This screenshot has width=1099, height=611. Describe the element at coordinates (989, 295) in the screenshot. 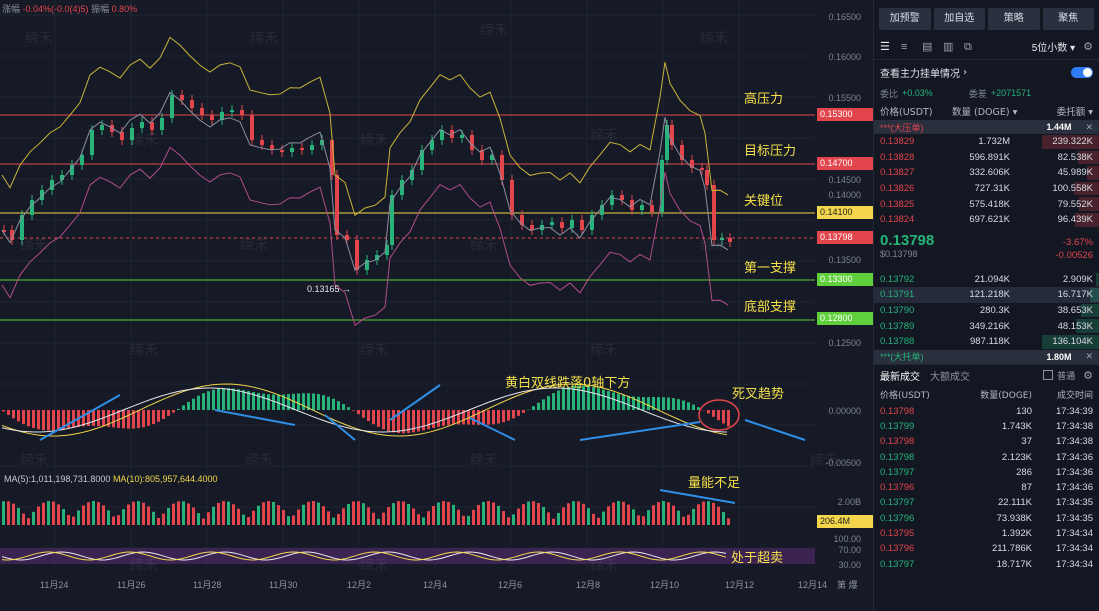

I see `bid-qty: 121.218K` at that location.